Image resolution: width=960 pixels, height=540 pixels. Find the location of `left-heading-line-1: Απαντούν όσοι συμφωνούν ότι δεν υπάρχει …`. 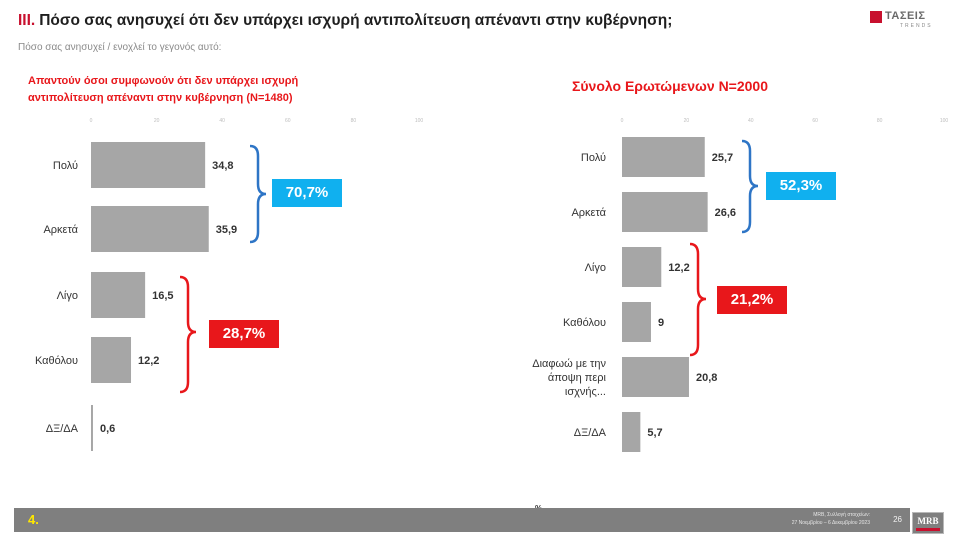

left-heading-line-1: Απαντούν όσοι συμφωνούν ότι δεν υπάρχει … is located at coordinates (163, 81).